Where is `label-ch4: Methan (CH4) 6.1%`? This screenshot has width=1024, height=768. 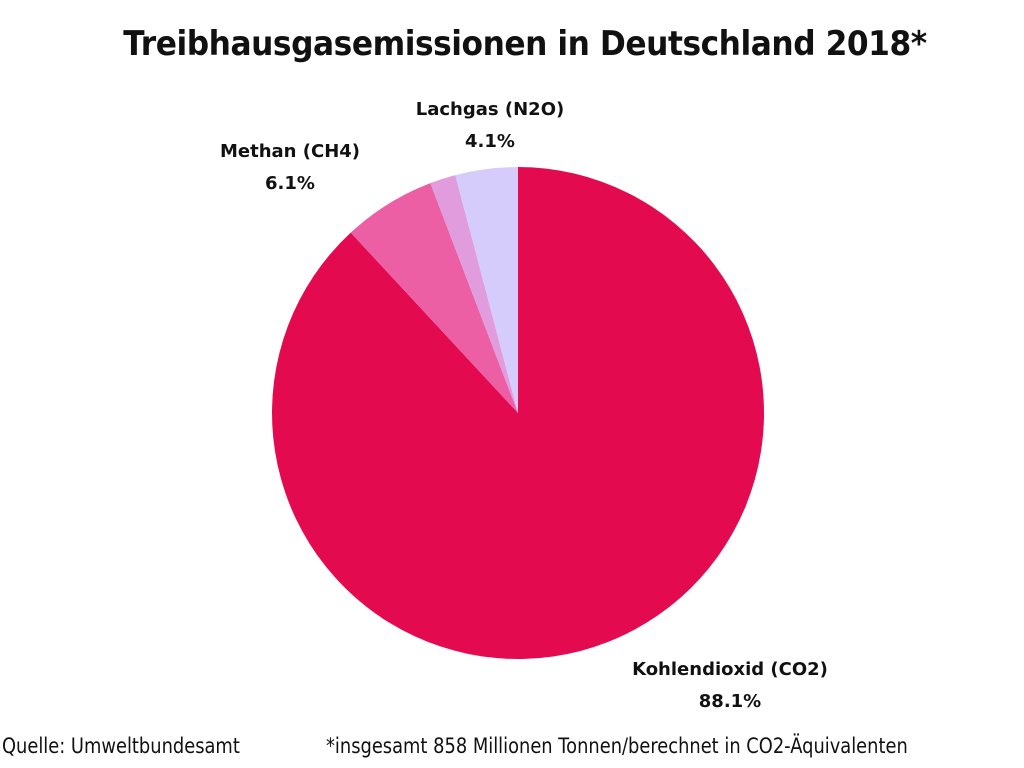 label-ch4: Methan (CH4) 6.1% is located at coordinates (290, 168).